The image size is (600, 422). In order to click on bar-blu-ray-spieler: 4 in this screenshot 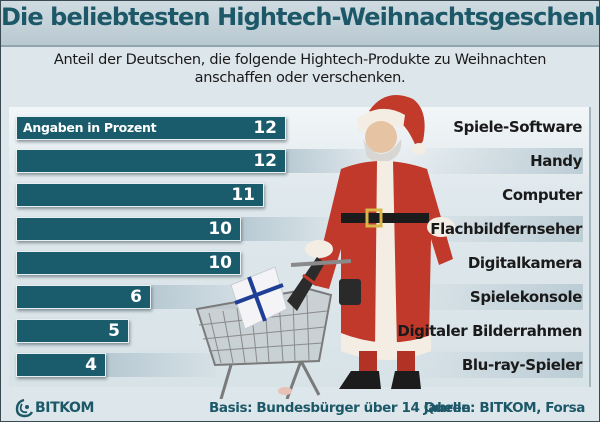, I will do `click(61, 365)`.